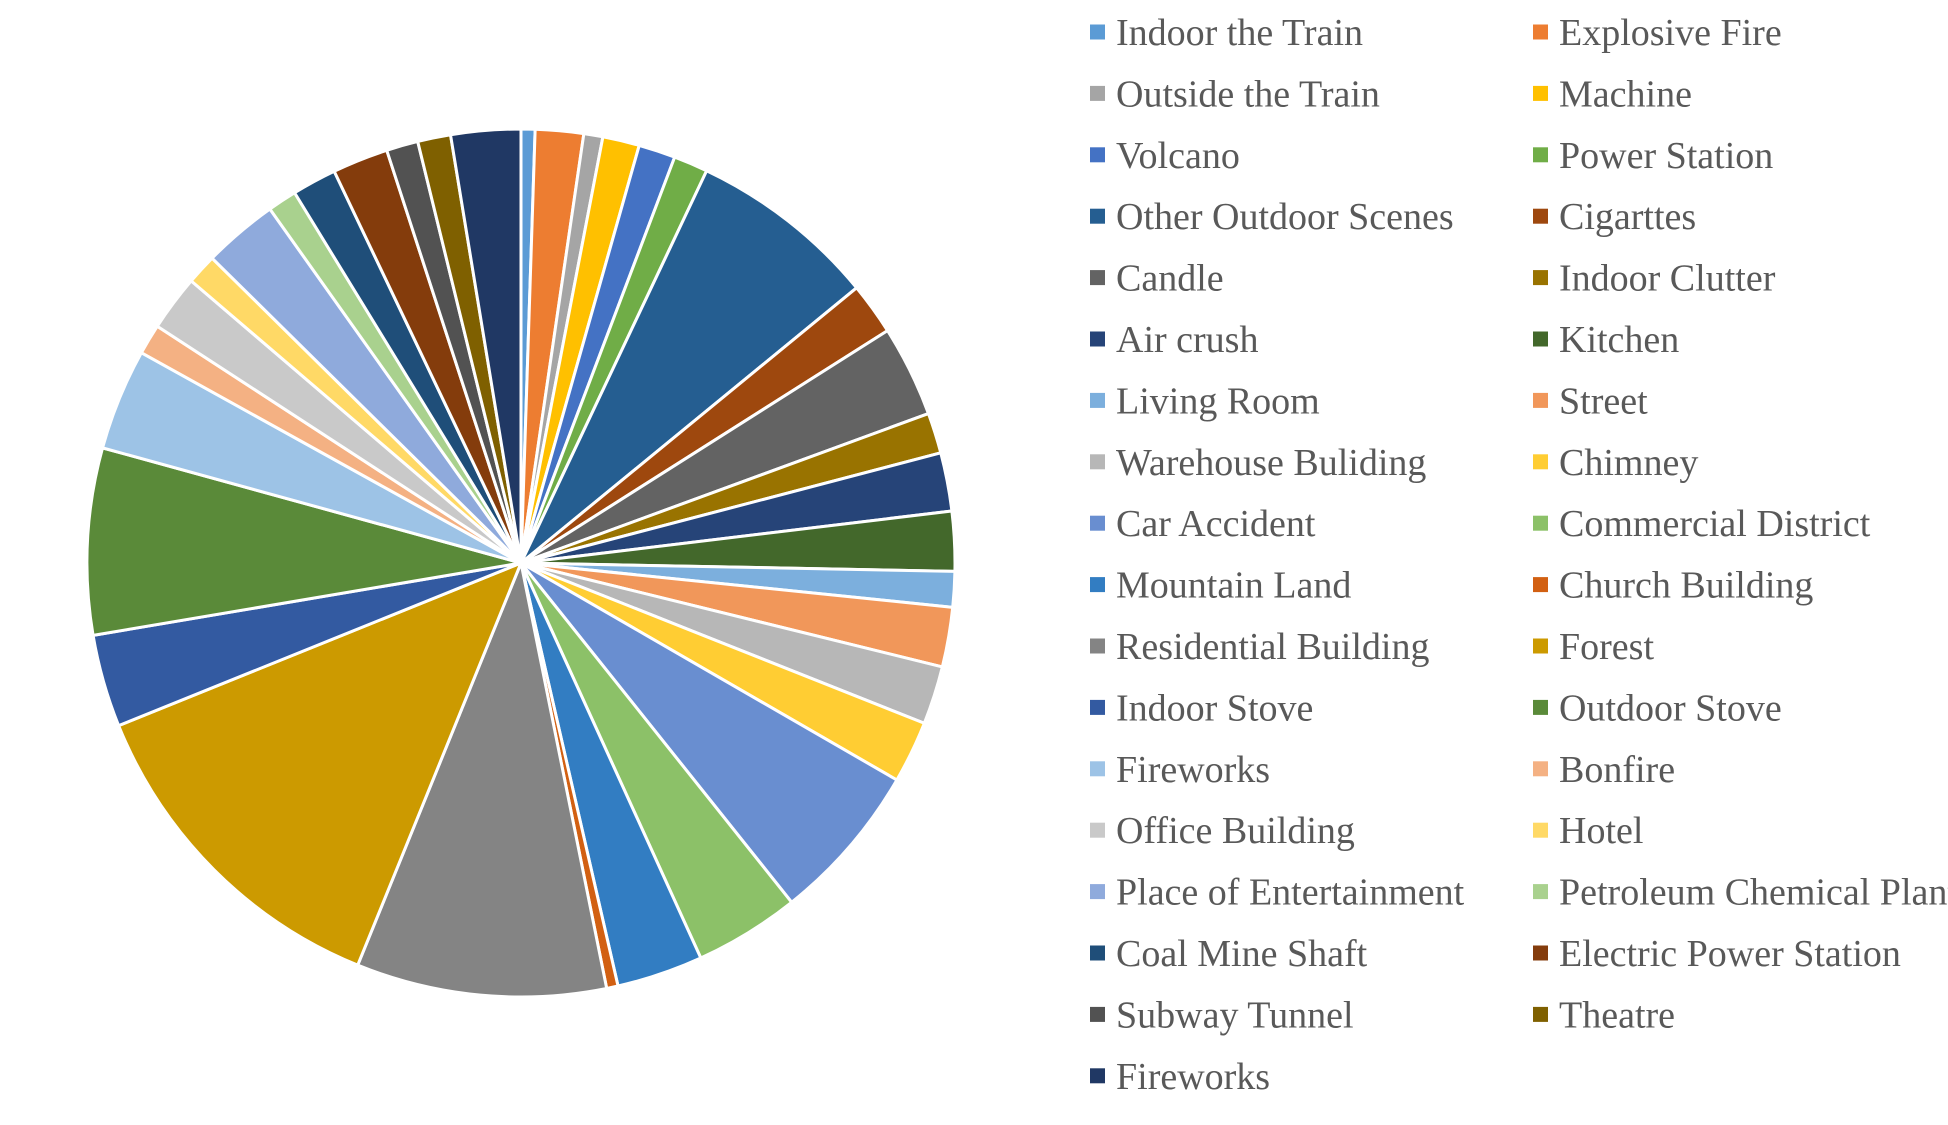 The width and height of the screenshot is (1948, 1125). I want to click on legend-item: Chimney, so click(1615, 463).